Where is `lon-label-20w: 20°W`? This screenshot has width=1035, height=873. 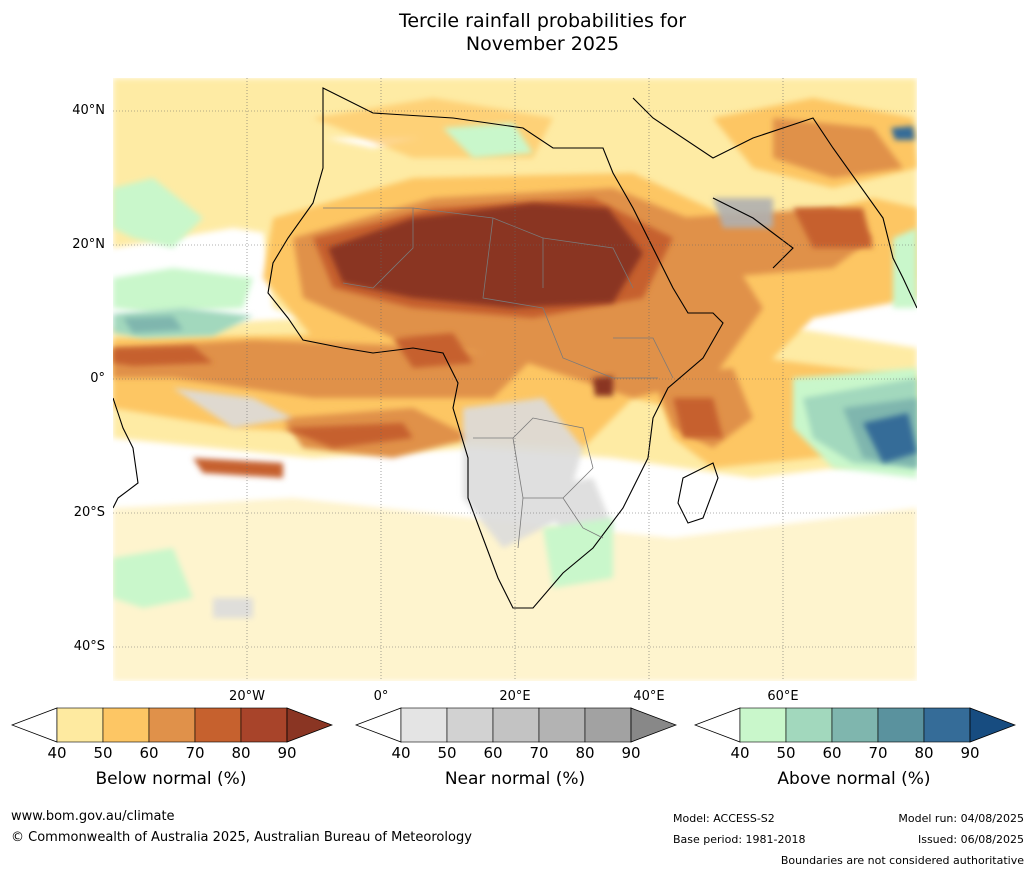 lon-label-20w: 20°W is located at coordinates (247, 696).